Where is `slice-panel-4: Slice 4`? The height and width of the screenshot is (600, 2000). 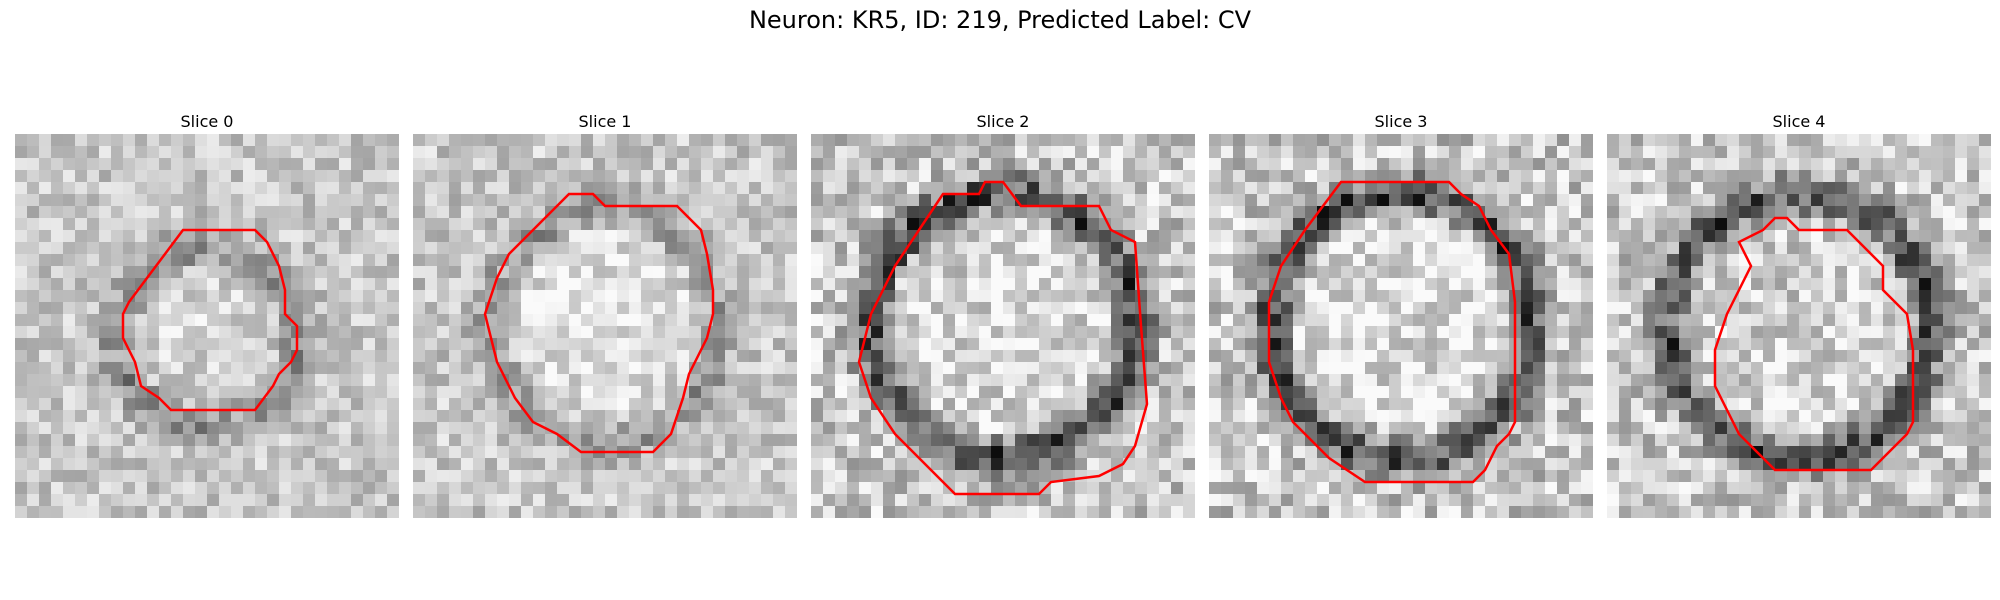 slice-panel-4: Slice 4 is located at coordinates (1799, 315).